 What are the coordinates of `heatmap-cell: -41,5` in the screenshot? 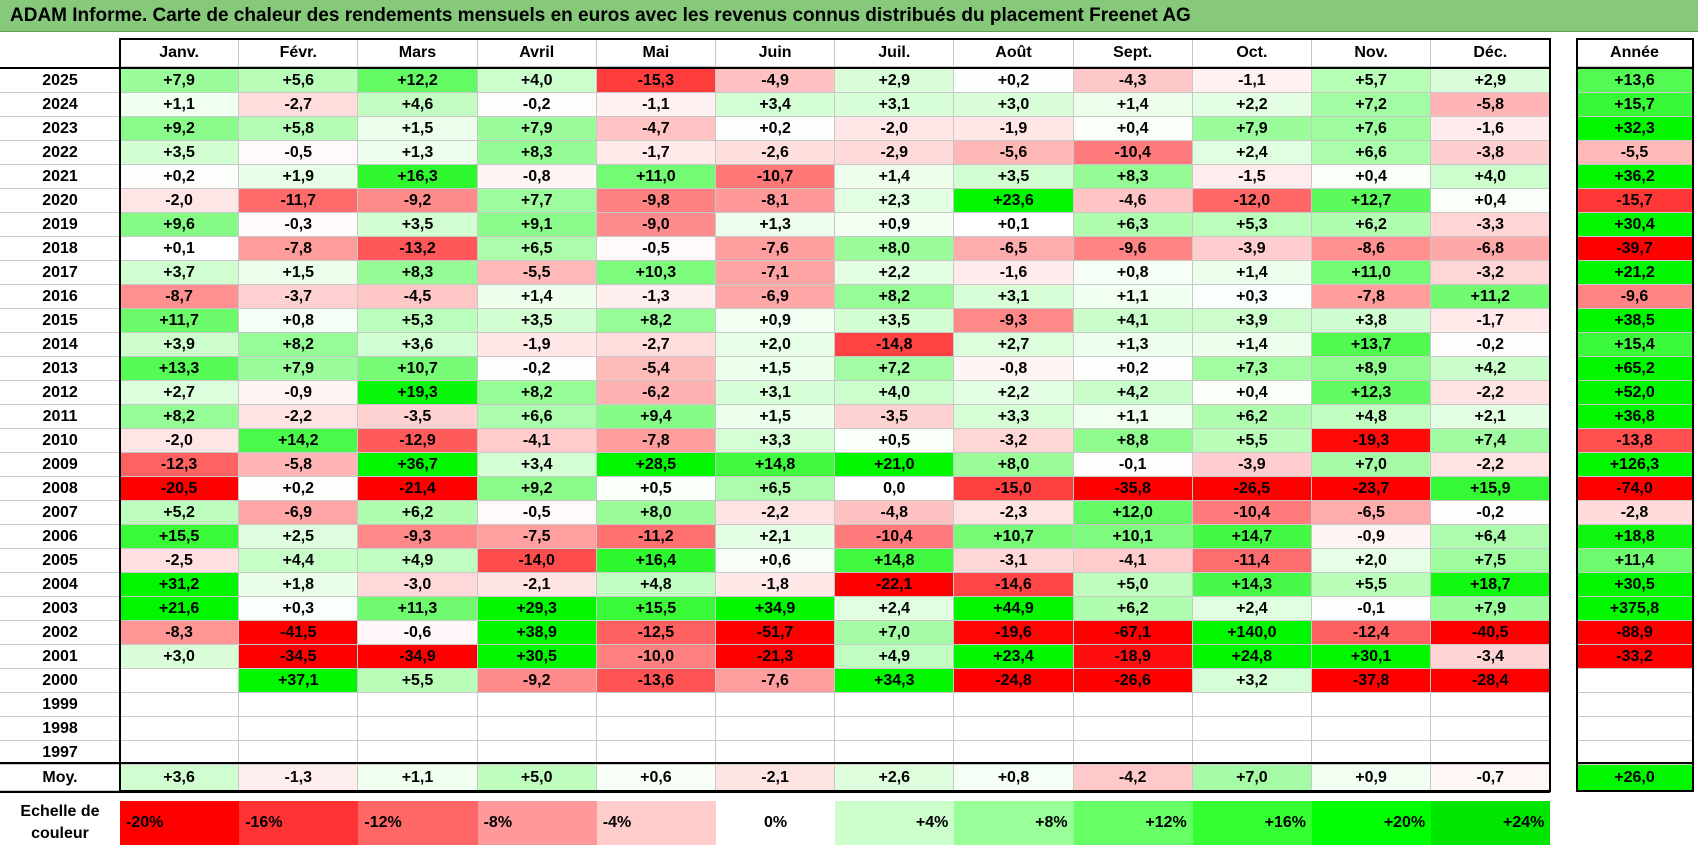 It's located at (299, 633).